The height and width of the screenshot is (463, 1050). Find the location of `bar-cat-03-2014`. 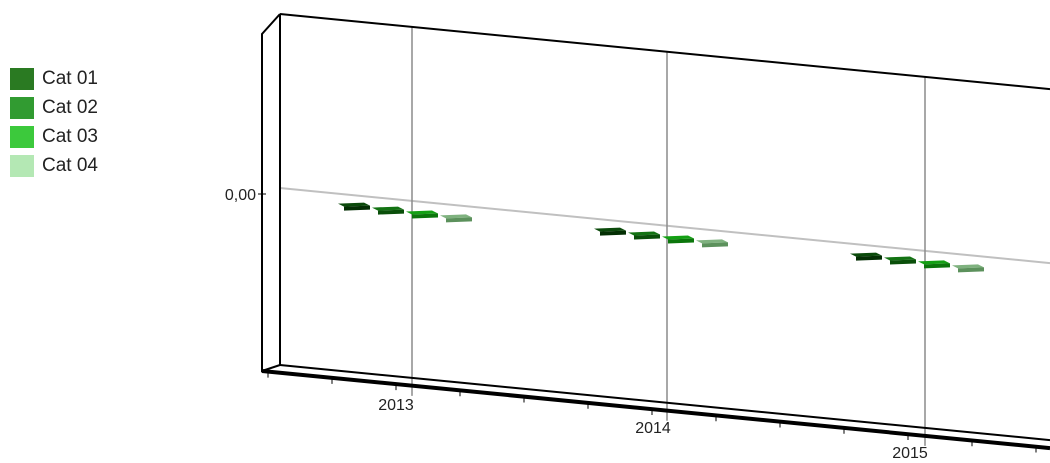

bar-cat-03-2014 is located at coordinates (678, 237).